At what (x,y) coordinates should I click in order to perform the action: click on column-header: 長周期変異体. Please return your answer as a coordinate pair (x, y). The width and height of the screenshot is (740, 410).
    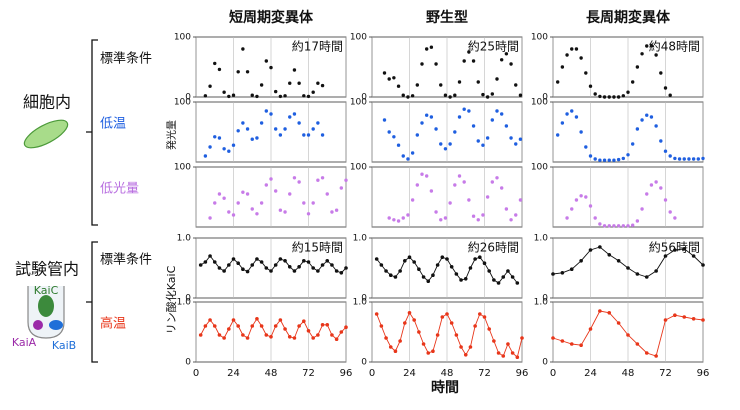
    Looking at the image, I should click on (628, 17).